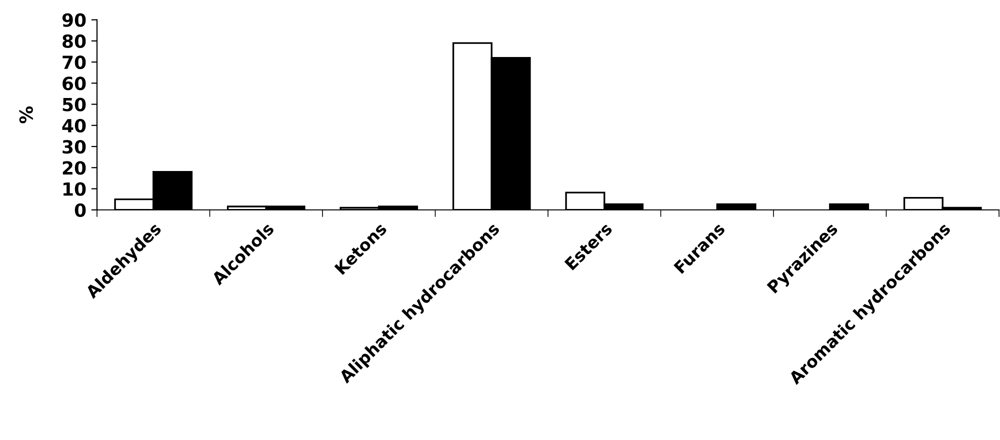 The height and width of the screenshot is (440, 1000). What do you see at coordinates (74, 63) in the screenshot?
I see `y-tick-label: 70` at bounding box center [74, 63].